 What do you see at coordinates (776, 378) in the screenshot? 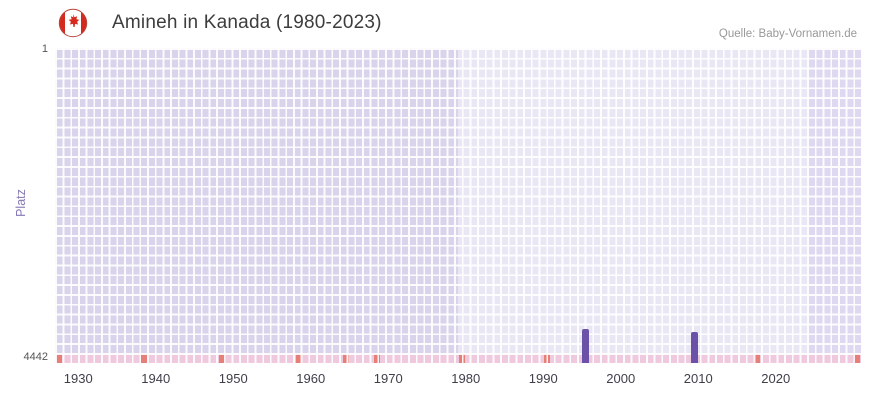
I see `x-tick-label: 2020` at bounding box center [776, 378].